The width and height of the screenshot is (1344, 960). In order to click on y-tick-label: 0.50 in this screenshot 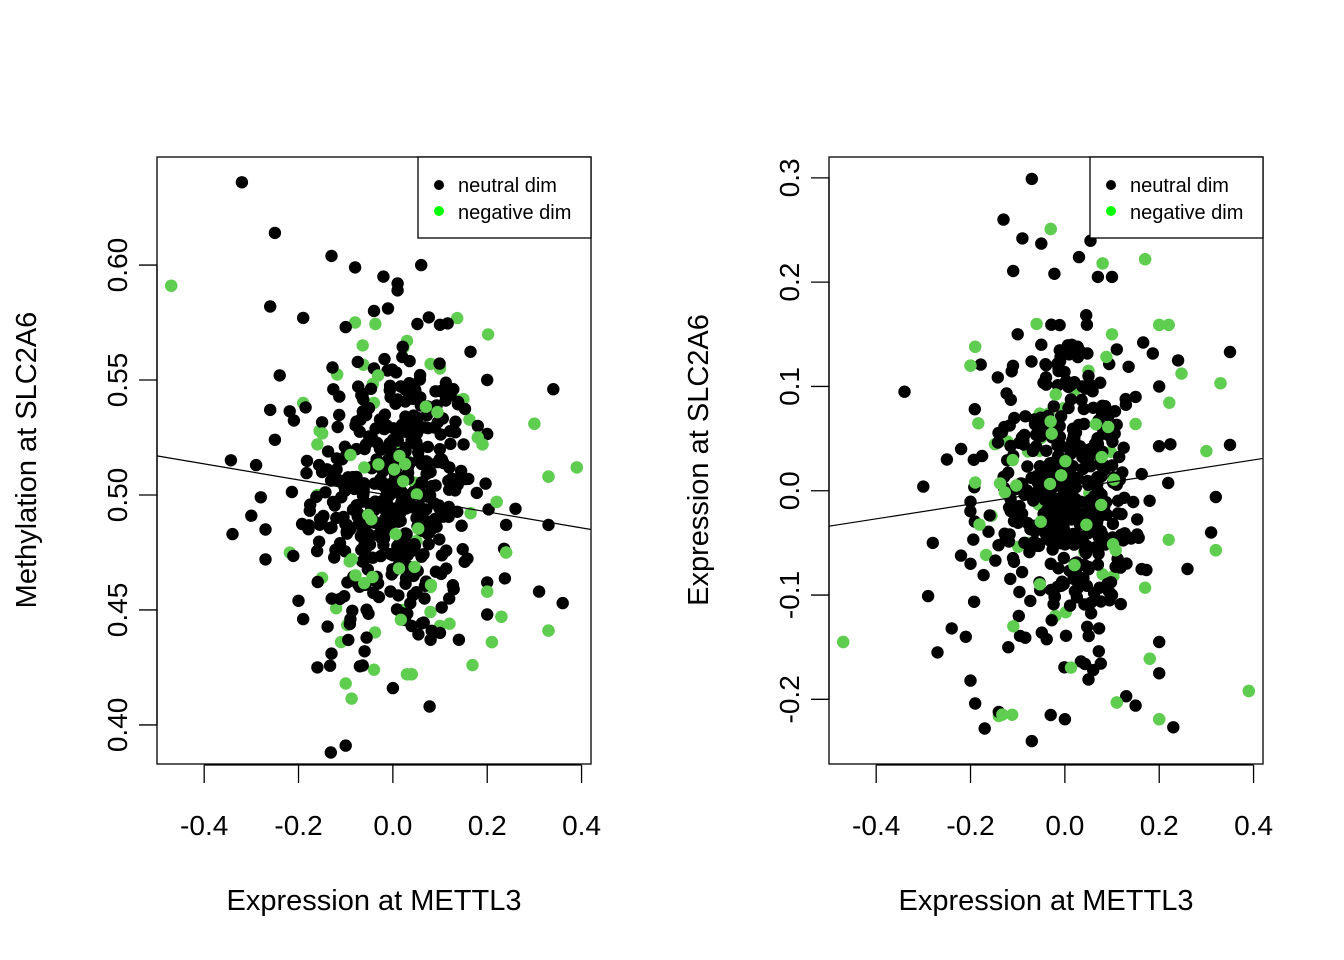, I will do `click(117, 495)`.